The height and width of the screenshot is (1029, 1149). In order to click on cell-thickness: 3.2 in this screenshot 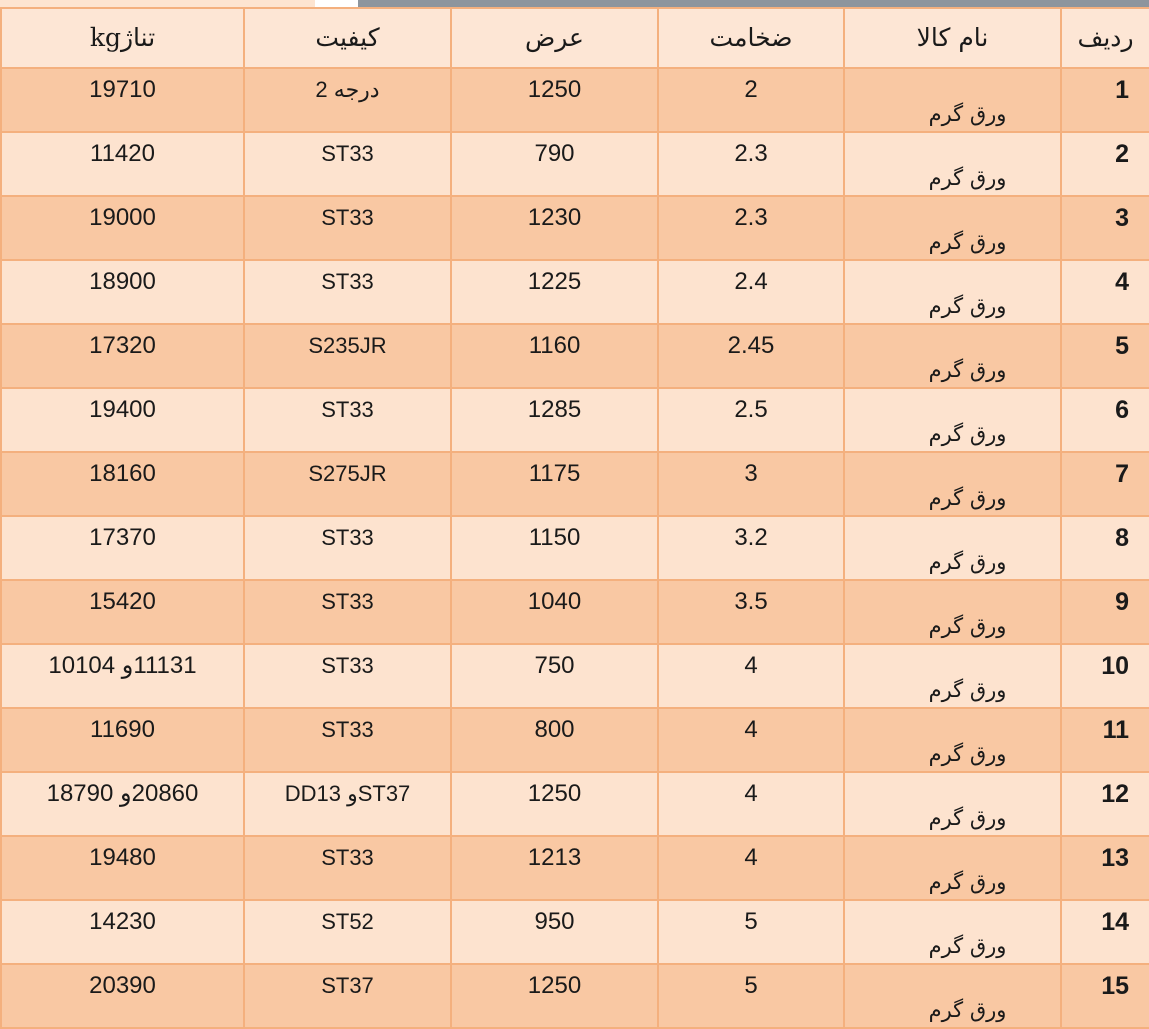, I will do `click(751, 548)`.